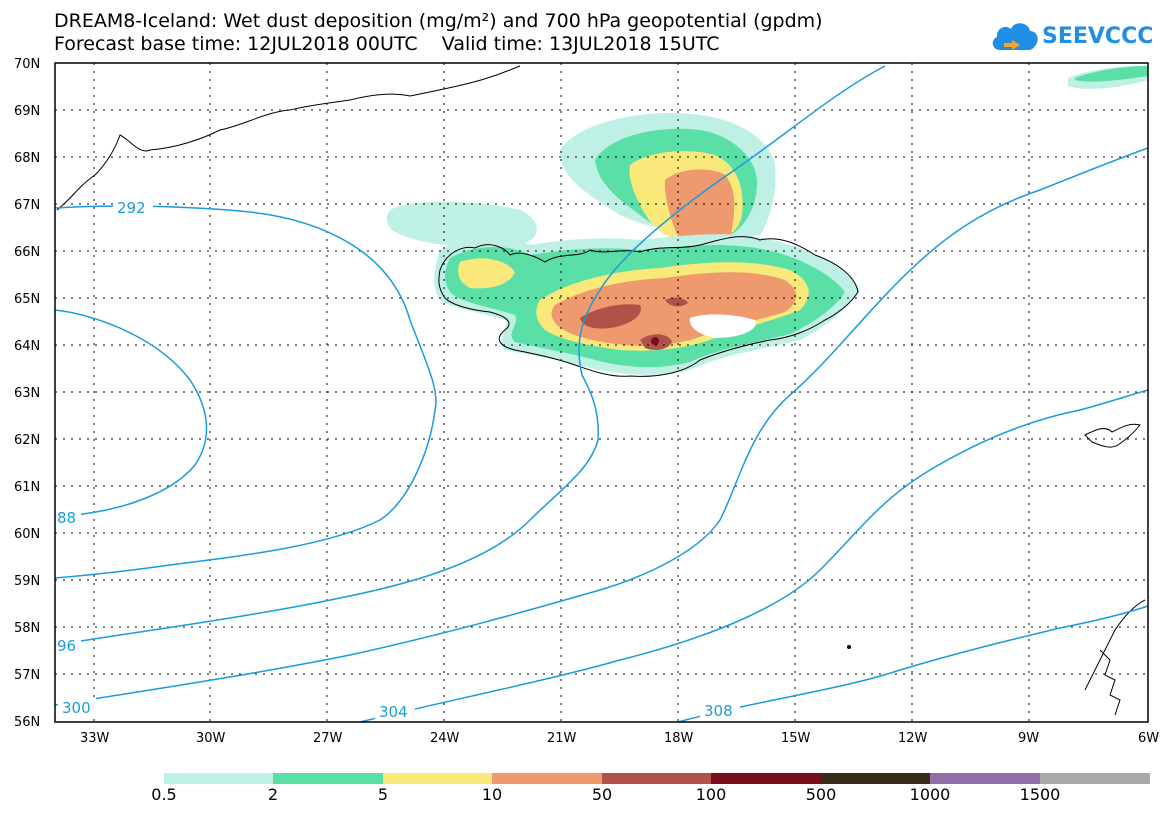 This screenshot has height=815, width=1175. What do you see at coordinates (445, 738) in the screenshot?
I see `lon-label: 24W` at bounding box center [445, 738].